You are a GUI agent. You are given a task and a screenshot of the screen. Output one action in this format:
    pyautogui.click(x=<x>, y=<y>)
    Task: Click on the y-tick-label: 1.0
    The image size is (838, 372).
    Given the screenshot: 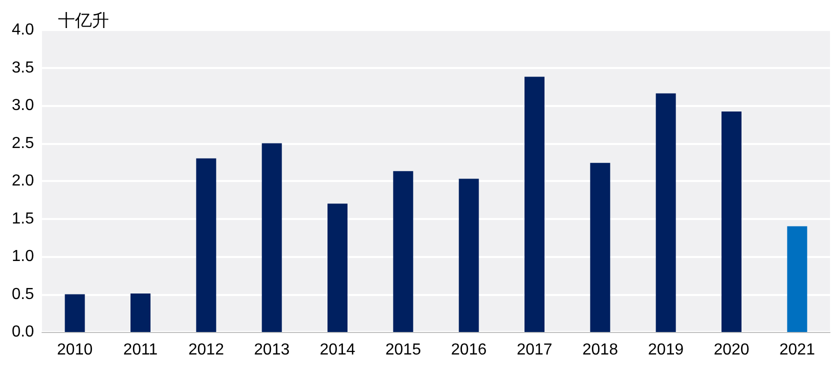 What is the action you would take?
    pyautogui.click(x=23, y=256)
    